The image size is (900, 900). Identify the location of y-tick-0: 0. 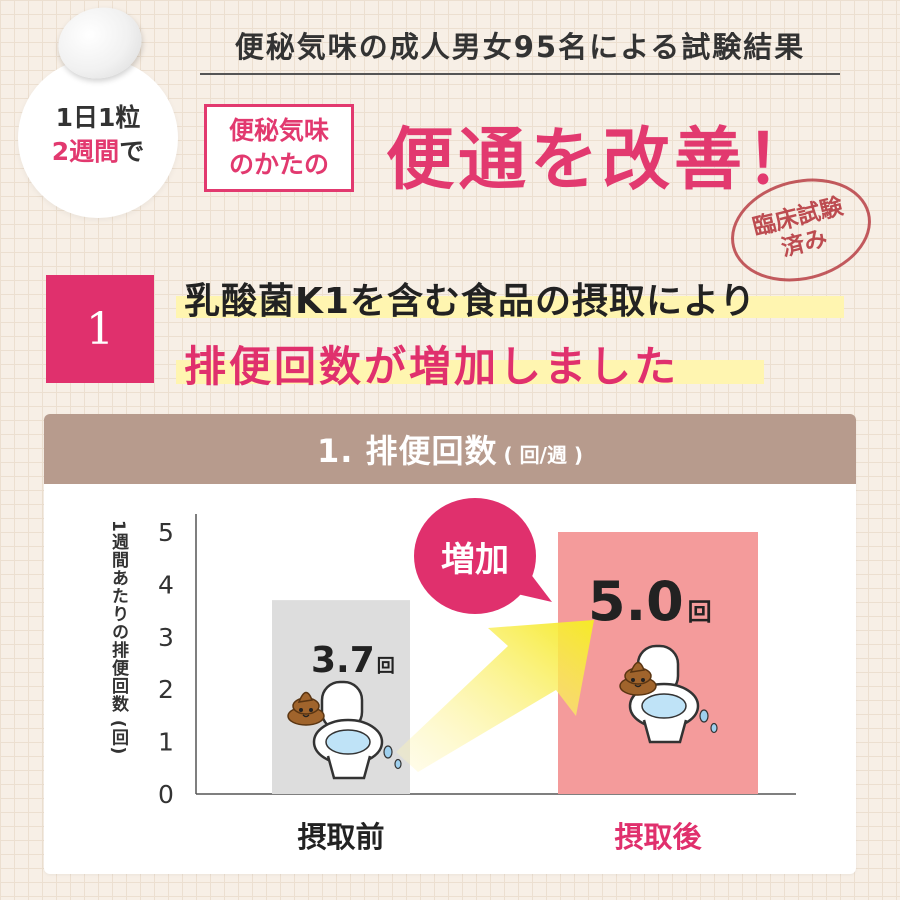
(166, 794).